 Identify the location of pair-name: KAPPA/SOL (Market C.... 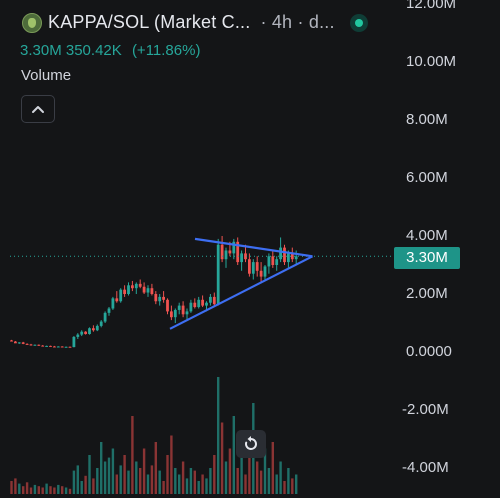
(149, 22).